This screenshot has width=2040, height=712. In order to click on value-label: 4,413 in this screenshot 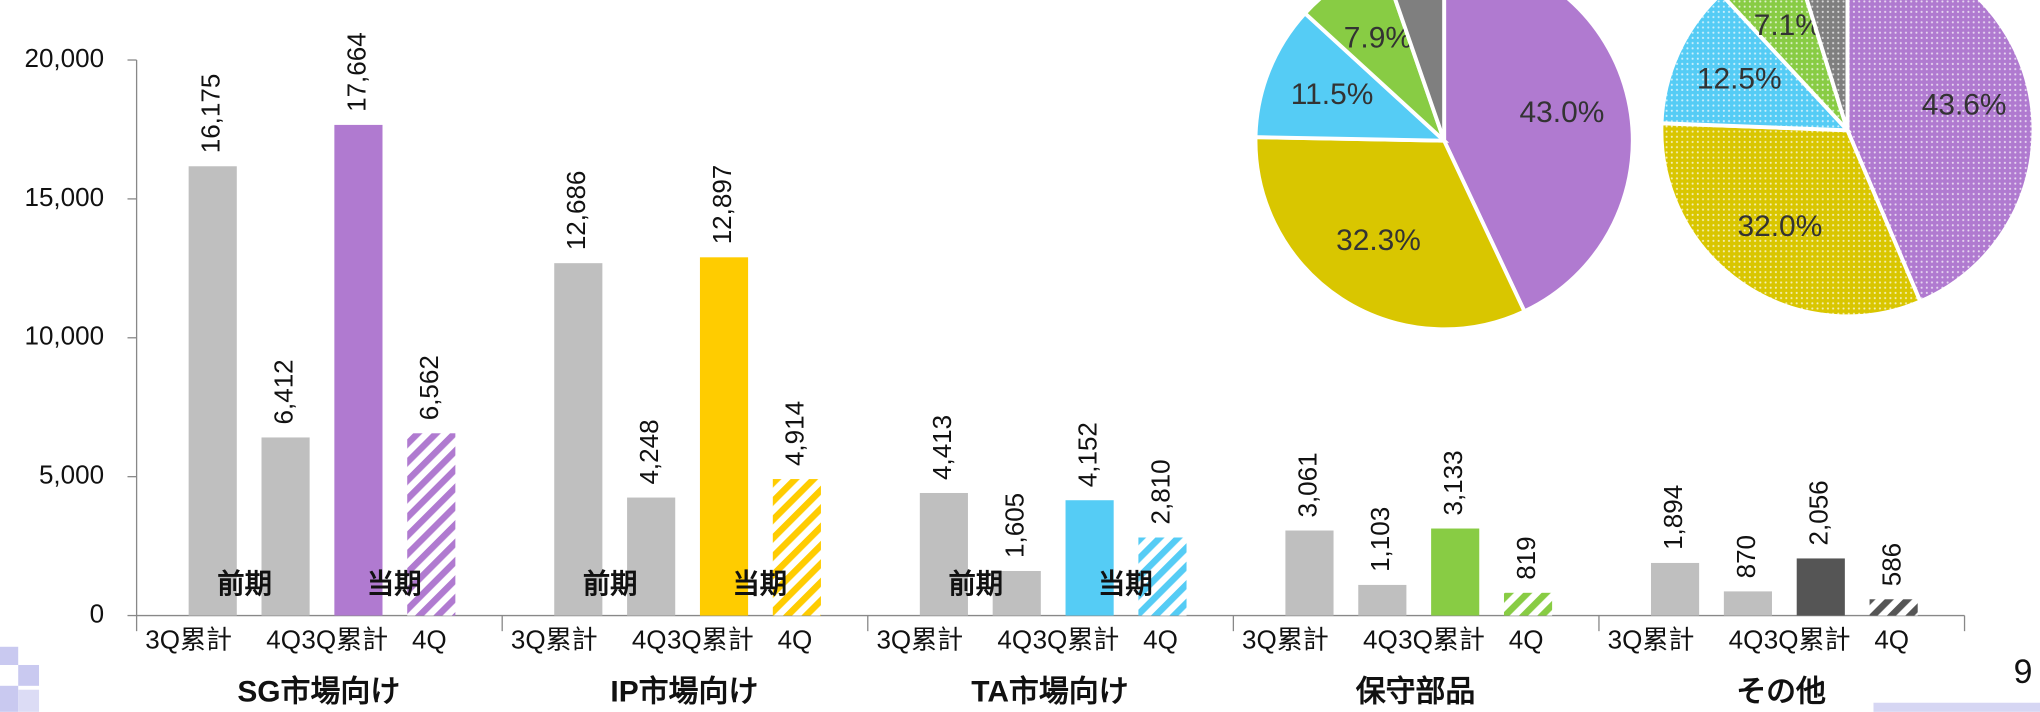, I will do `click(942, 447)`.